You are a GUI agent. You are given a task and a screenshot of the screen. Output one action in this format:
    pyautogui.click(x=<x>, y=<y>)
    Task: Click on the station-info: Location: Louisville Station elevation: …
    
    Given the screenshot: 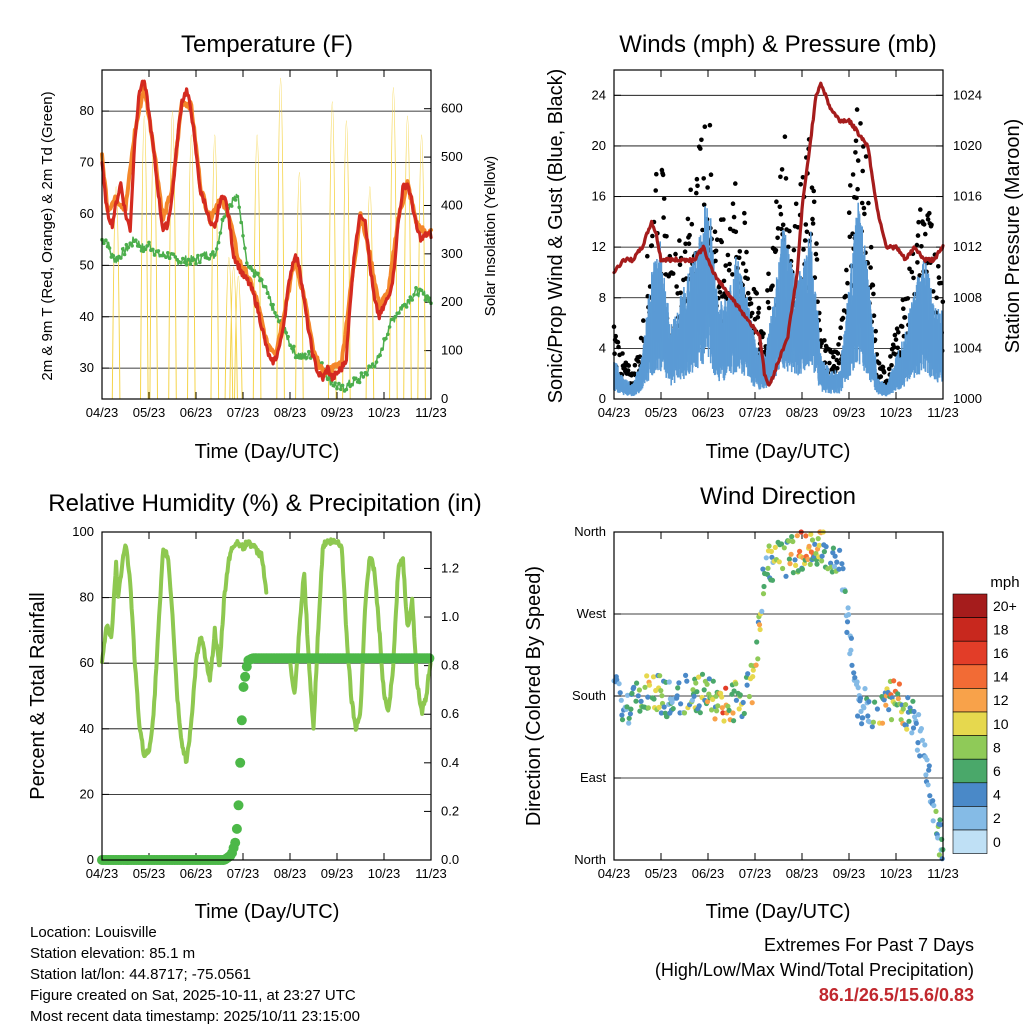 What is the action you would take?
    pyautogui.click(x=195, y=974)
    